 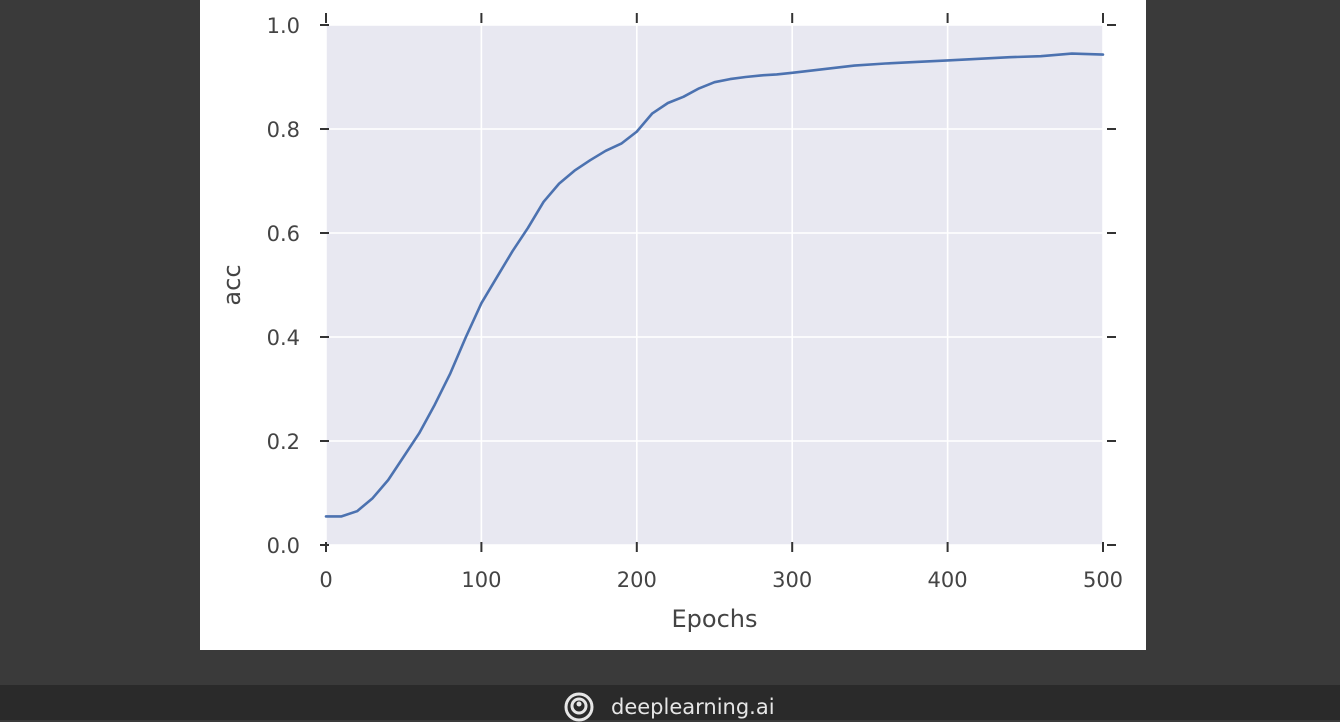 What do you see at coordinates (283, 442) in the screenshot?
I see `y-tick-label: 0.2` at bounding box center [283, 442].